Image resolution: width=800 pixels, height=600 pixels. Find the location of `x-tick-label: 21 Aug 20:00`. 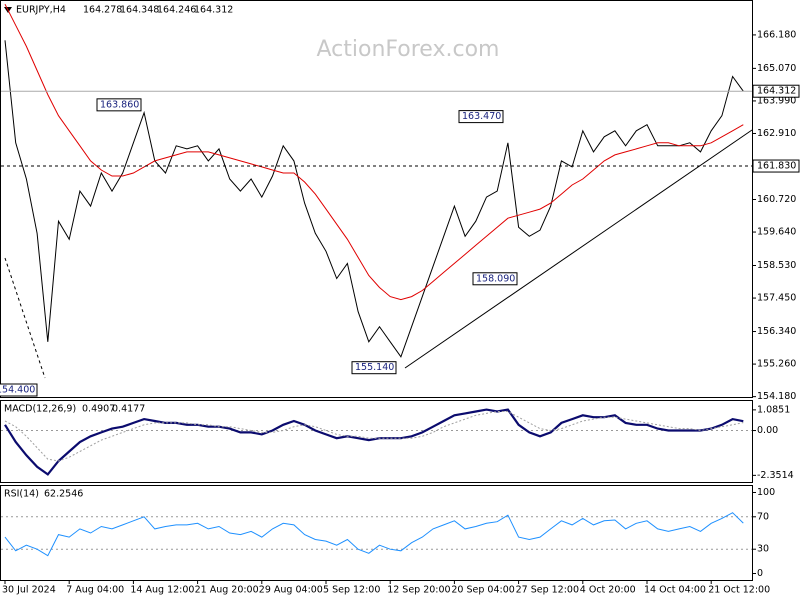

x-tick-label: 21 Aug 20:00 is located at coordinates (227, 590).